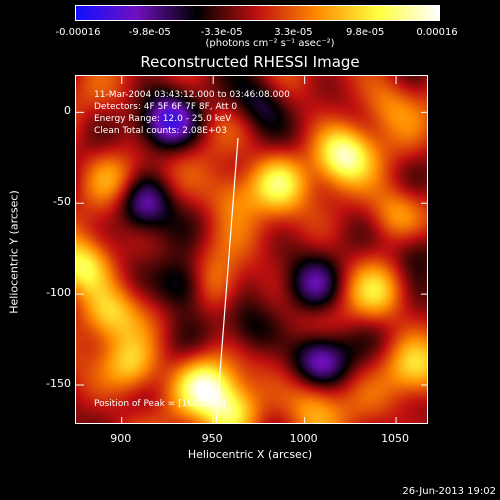 This screenshot has width=500, height=500. I want to click on solar-limb-line, so click(227, 280).